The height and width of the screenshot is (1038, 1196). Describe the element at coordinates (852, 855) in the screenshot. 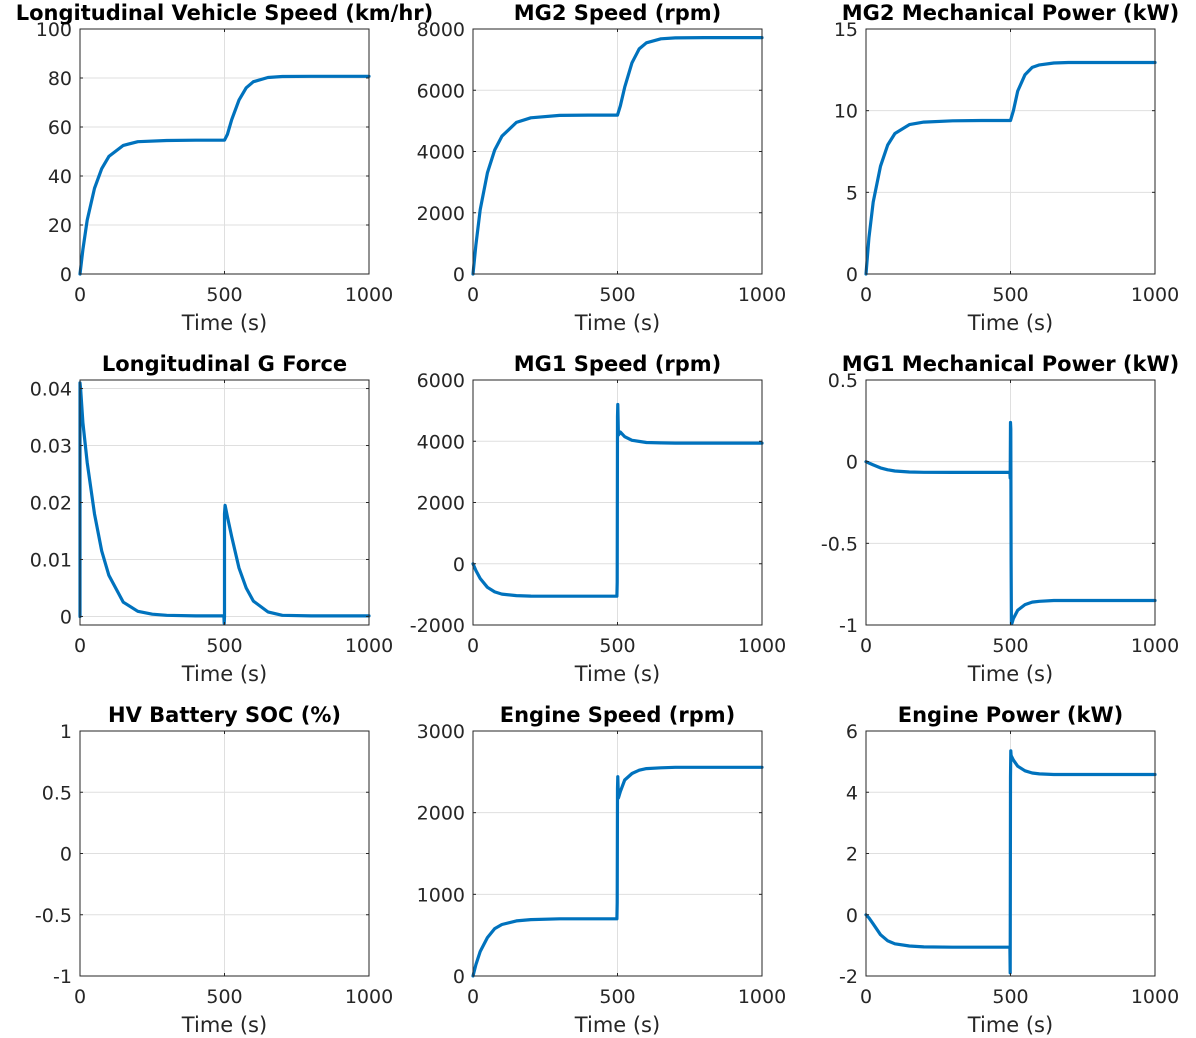

I see `y-tick-label: 2` at that location.